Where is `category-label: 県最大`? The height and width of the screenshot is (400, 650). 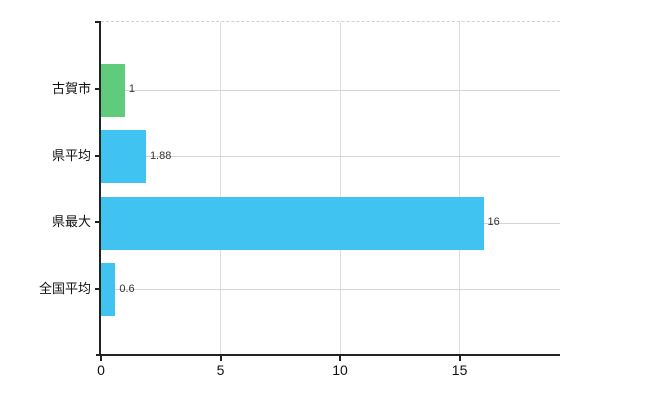
category-label: 県最大 is located at coordinates (71, 221).